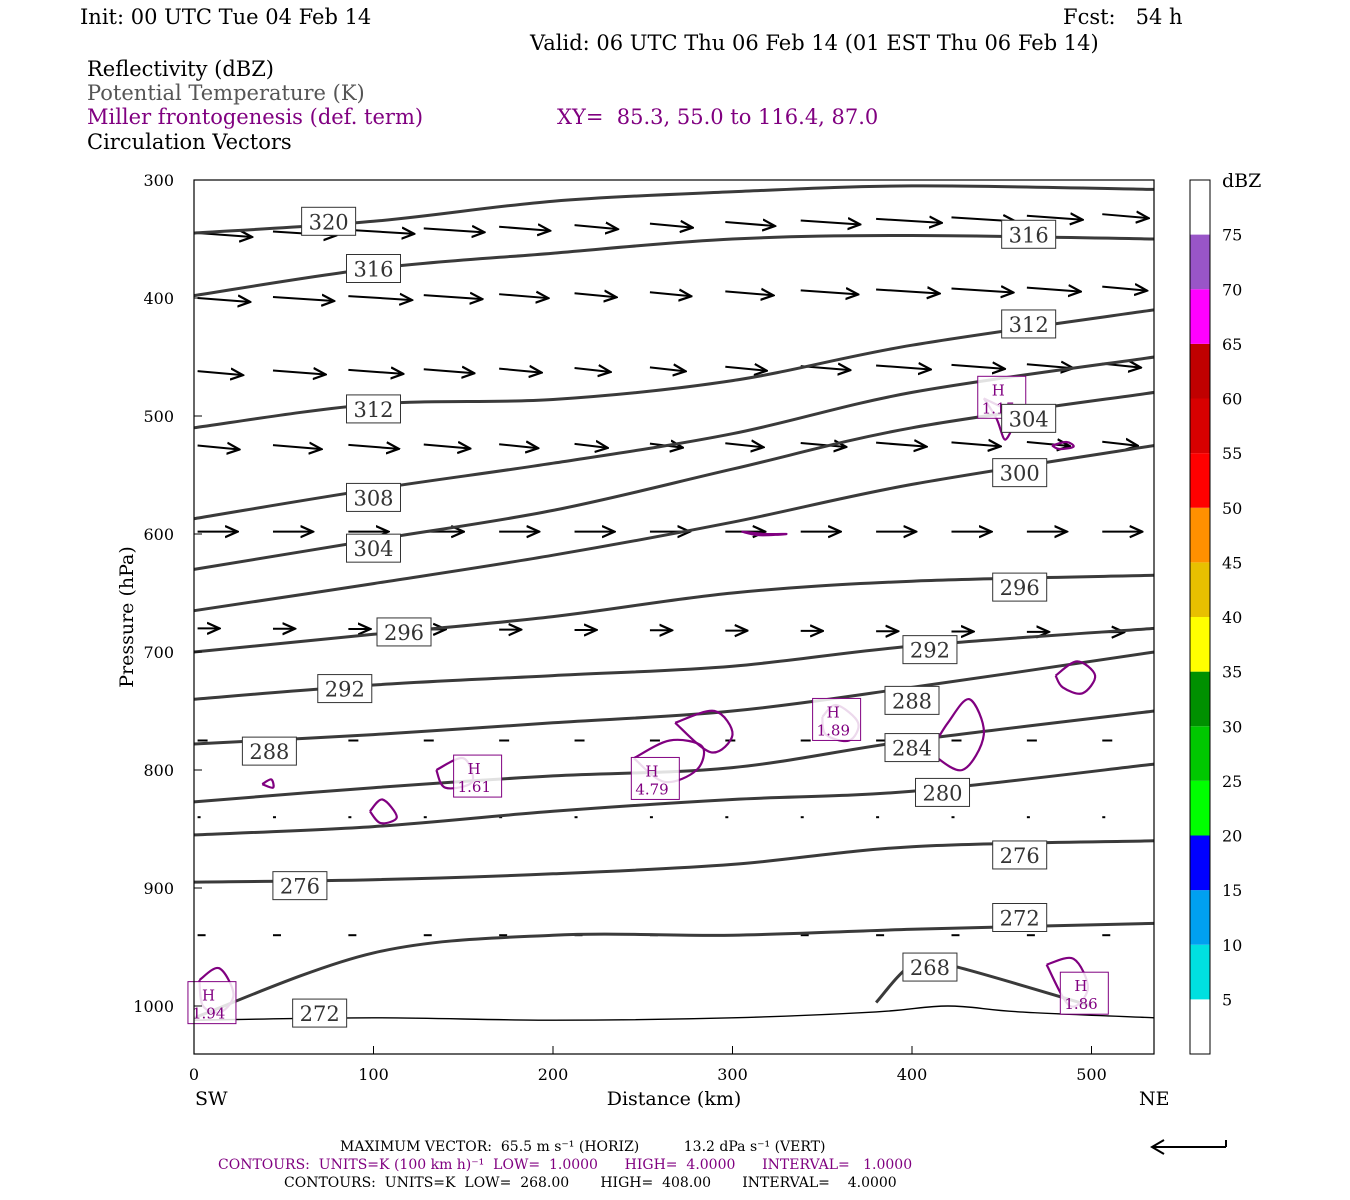 Image resolution: width=1350 pixels, height=1200 pixels. I want to click on theta-label: 276, so click(300, 886).